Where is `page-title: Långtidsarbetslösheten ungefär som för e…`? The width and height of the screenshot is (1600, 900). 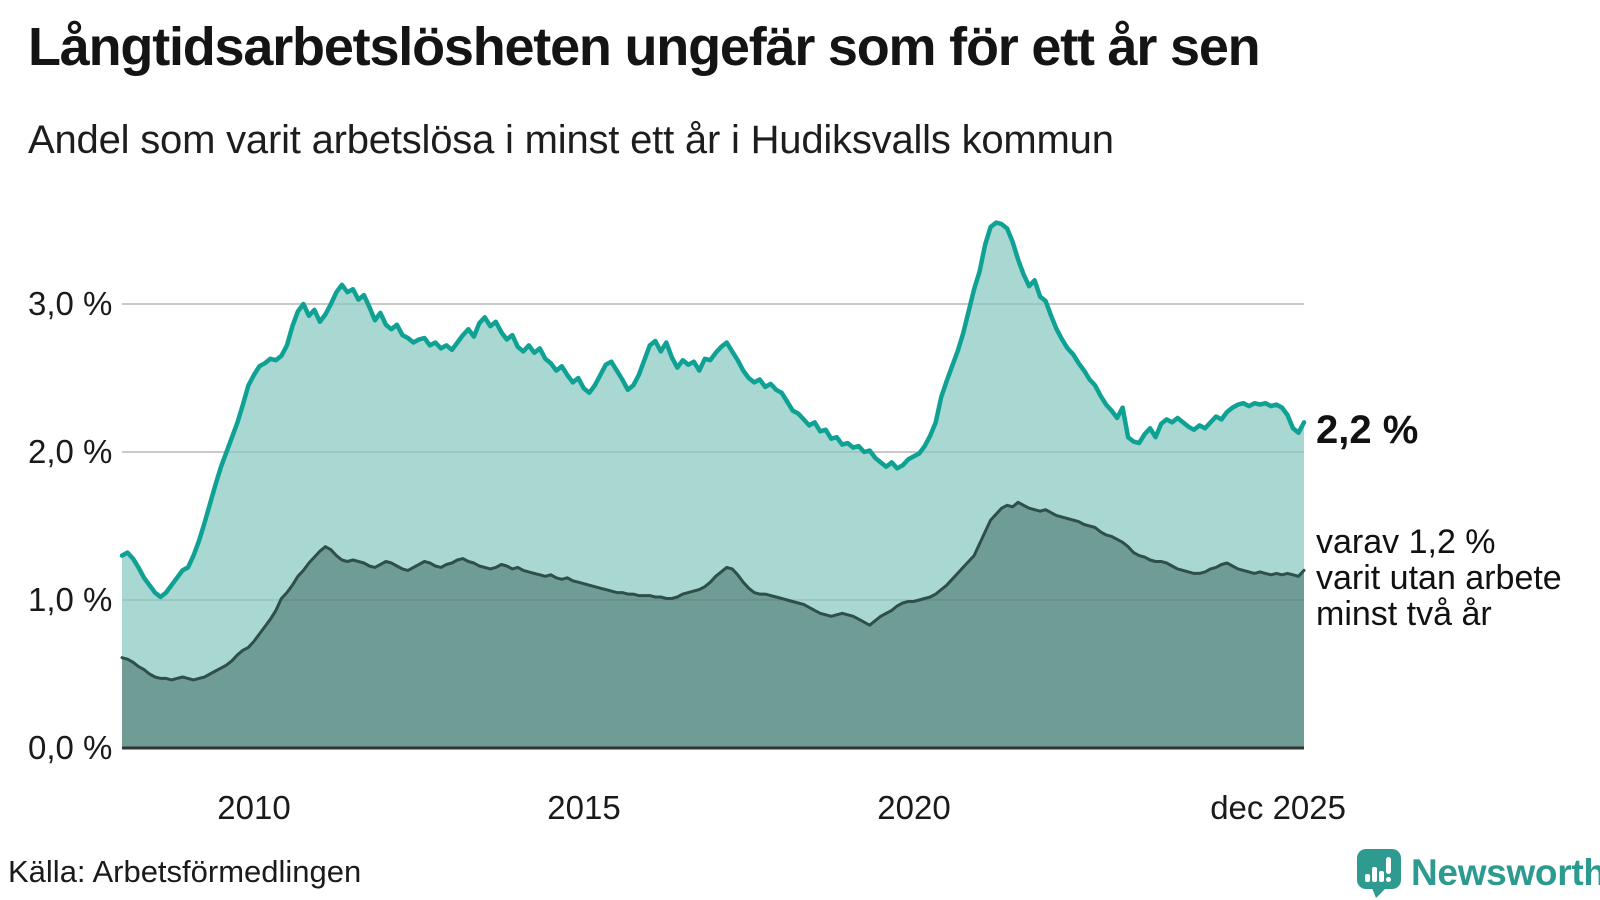 page-title: Långtidsarbetslösheten ungefär som för e… is located at coordinates (644, 47).